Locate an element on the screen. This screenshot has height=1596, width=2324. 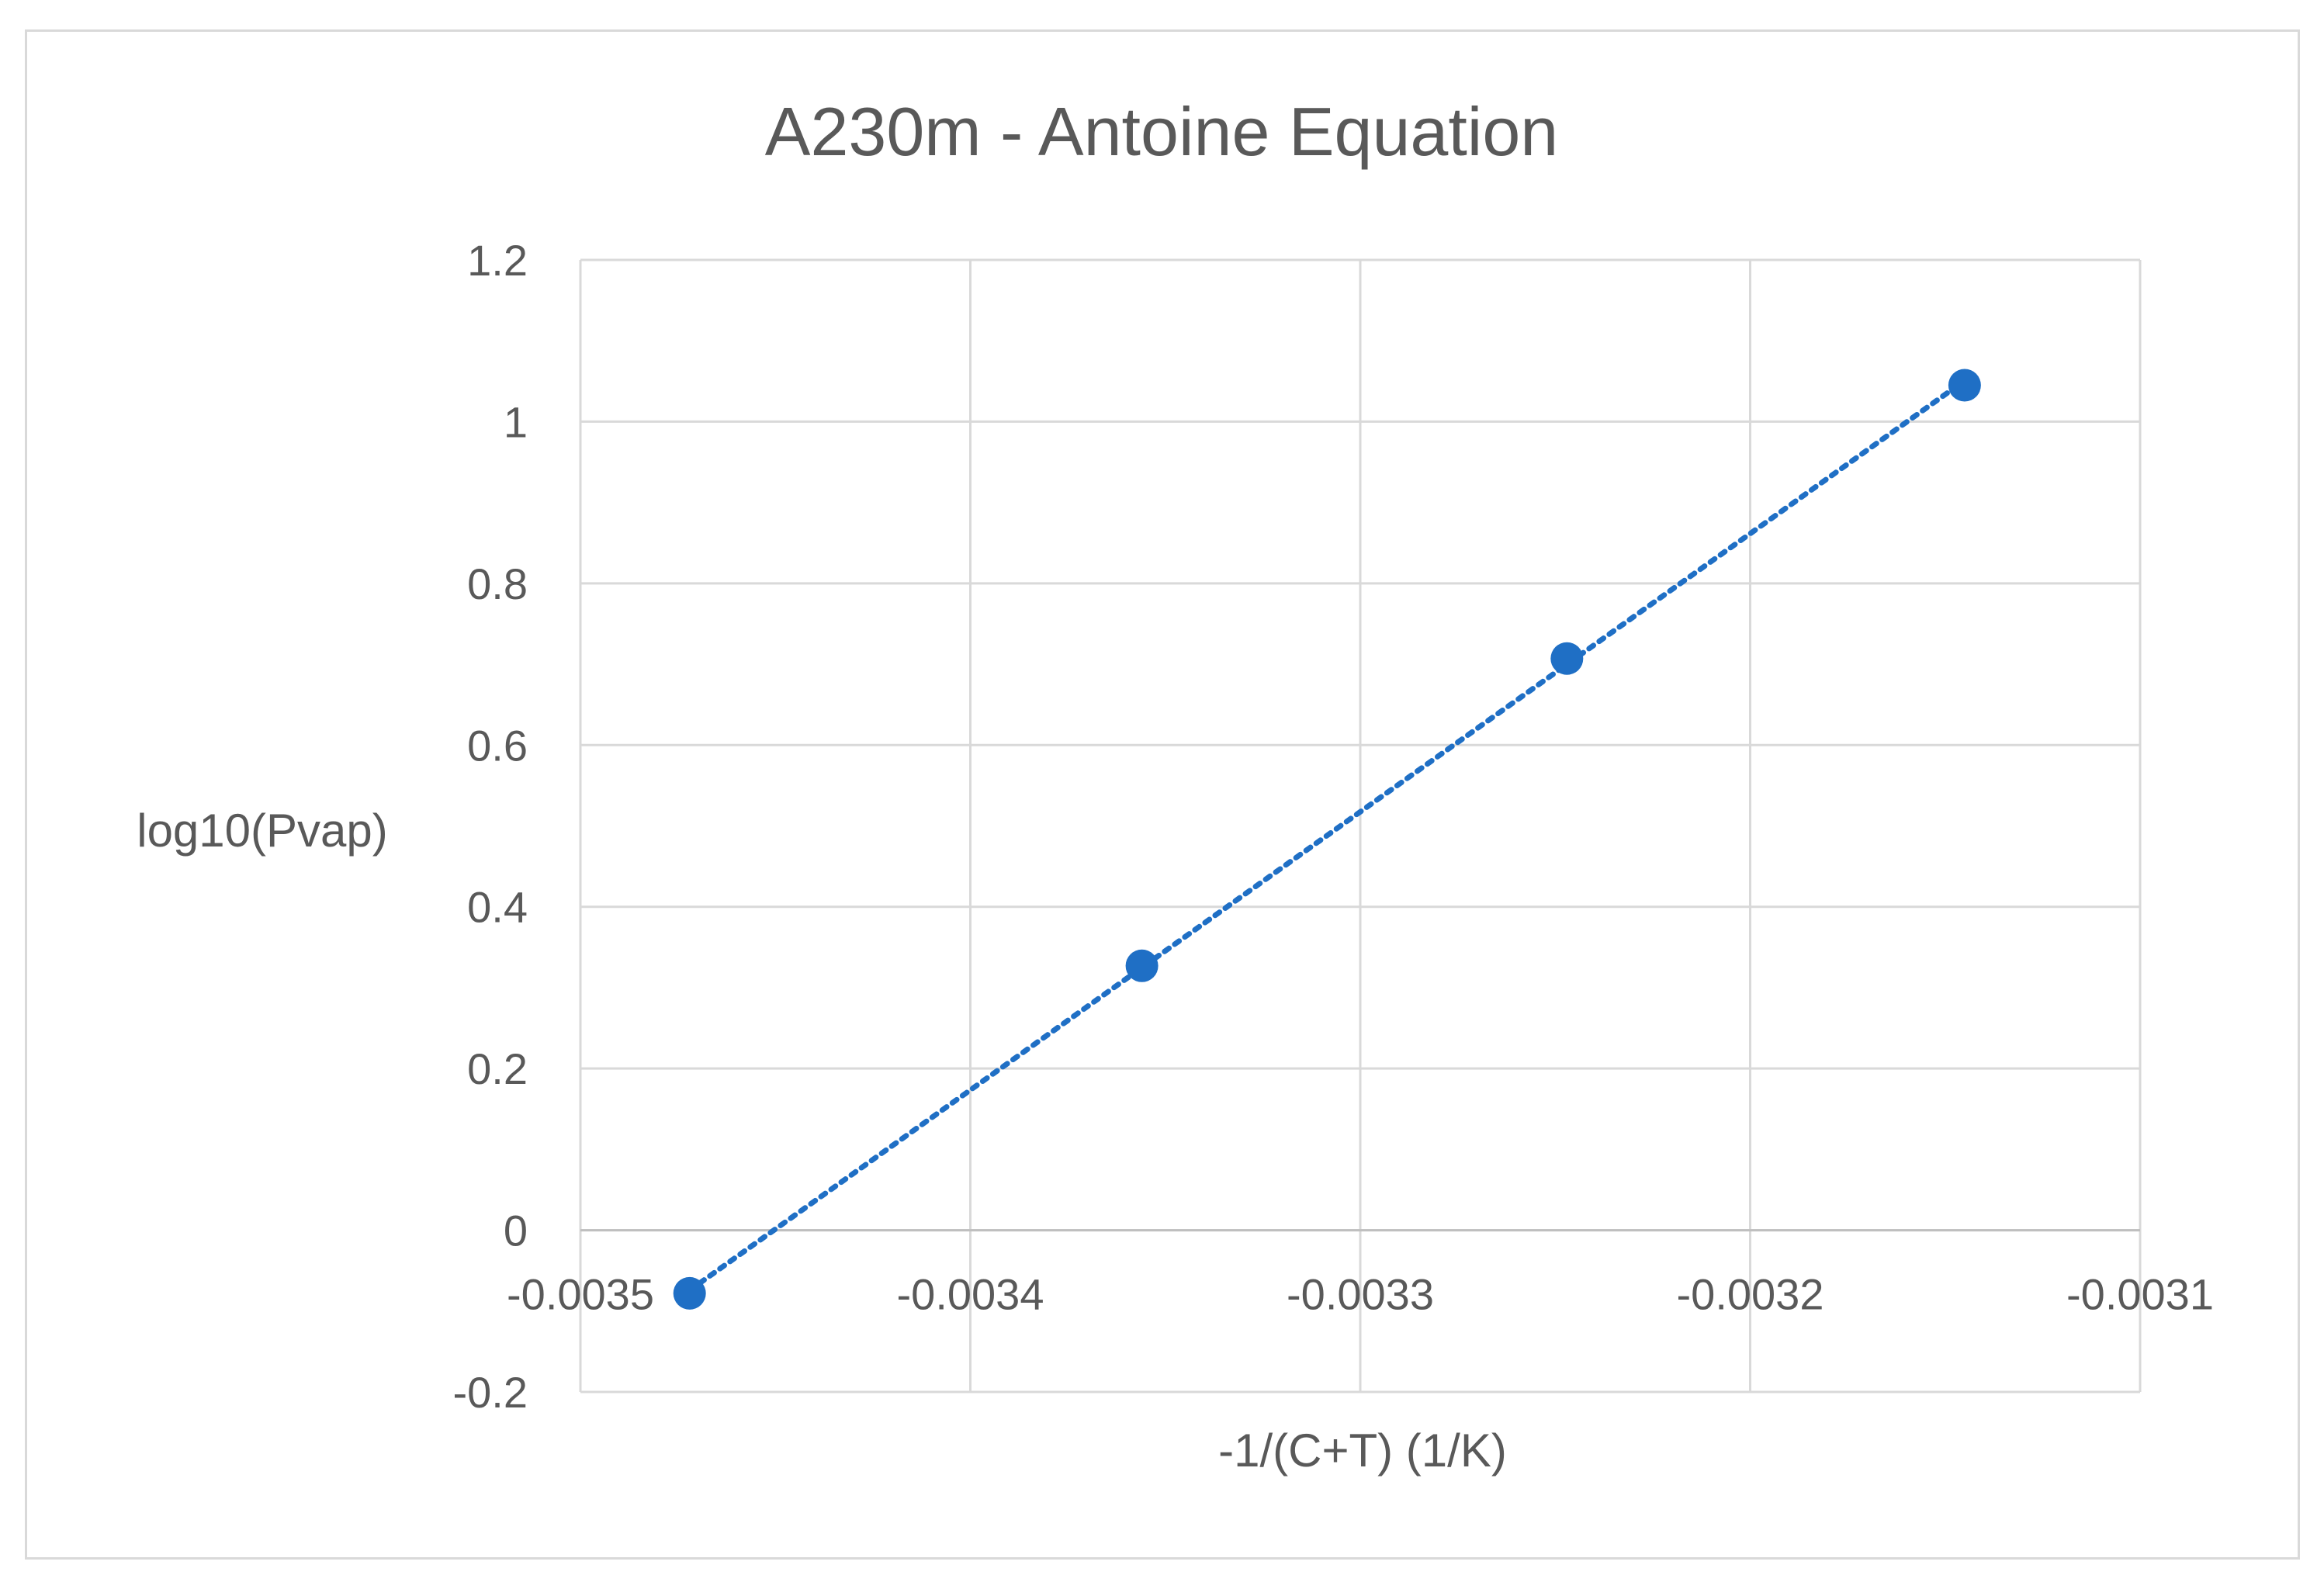
y-tick-label: 1.2 is located at coordinates (497, 260).